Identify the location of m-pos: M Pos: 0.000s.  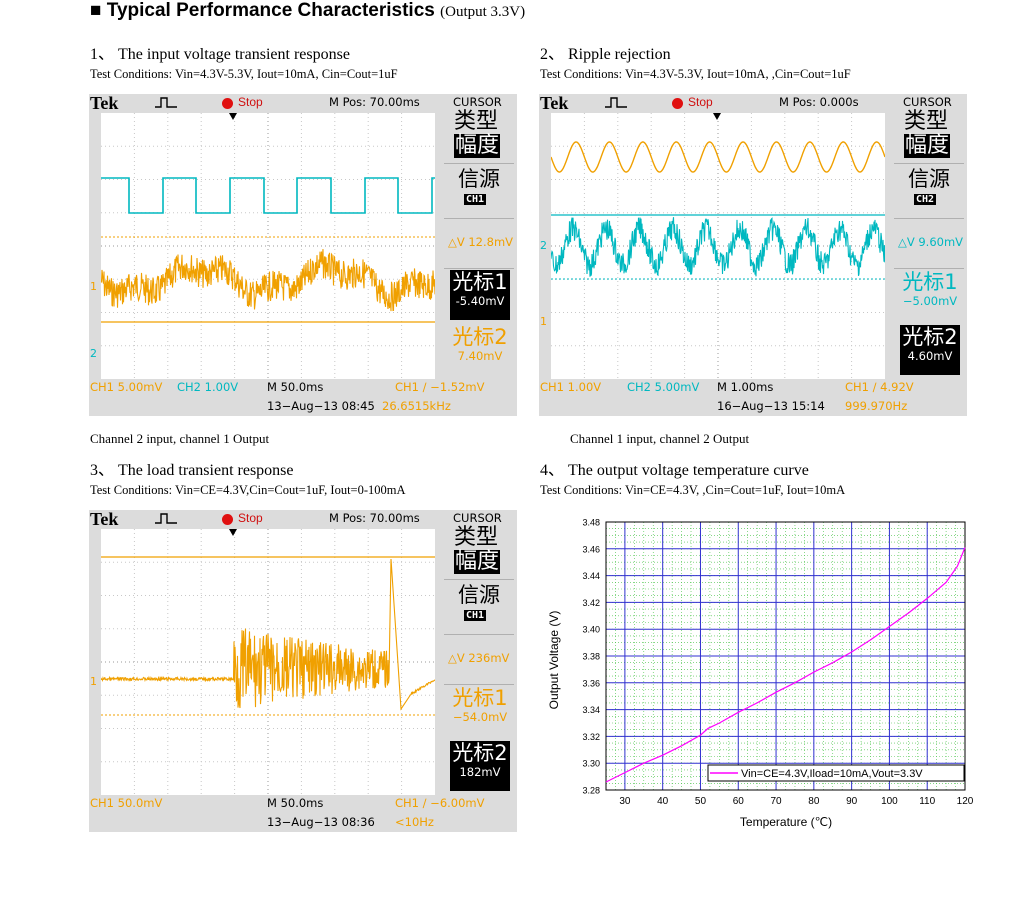
(819, 102).